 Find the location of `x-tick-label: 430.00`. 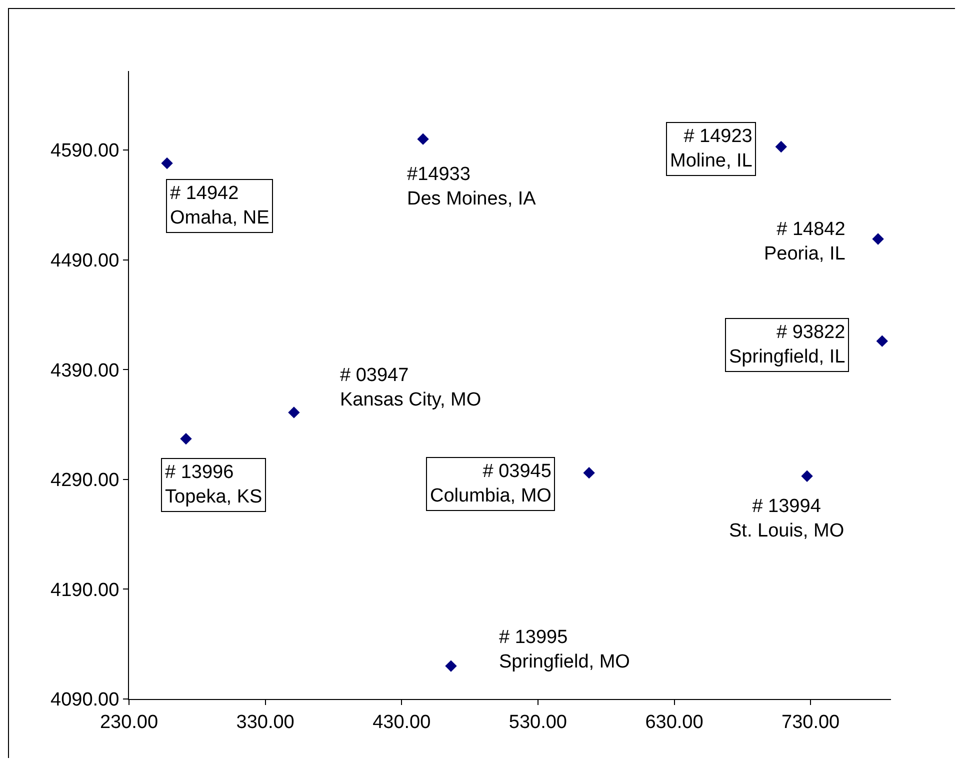

x-tick-label: 430.00 is located at coordinates (401, 722).